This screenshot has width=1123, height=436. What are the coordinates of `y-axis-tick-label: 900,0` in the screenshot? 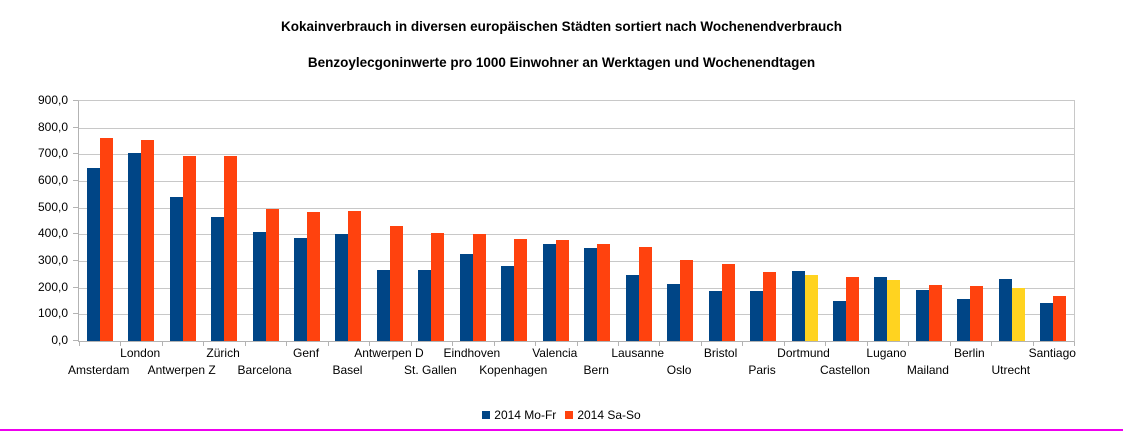 It's located at (52, 100).